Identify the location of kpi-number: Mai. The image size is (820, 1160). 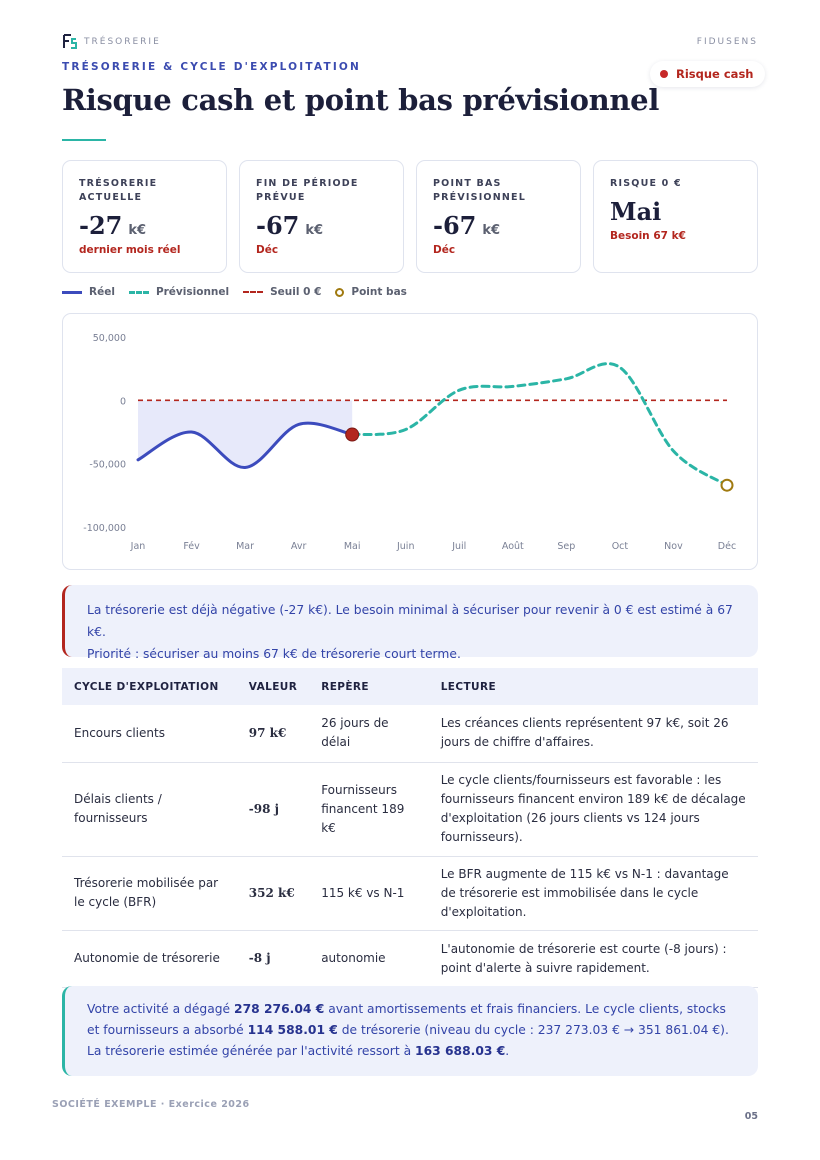
(636, 211).